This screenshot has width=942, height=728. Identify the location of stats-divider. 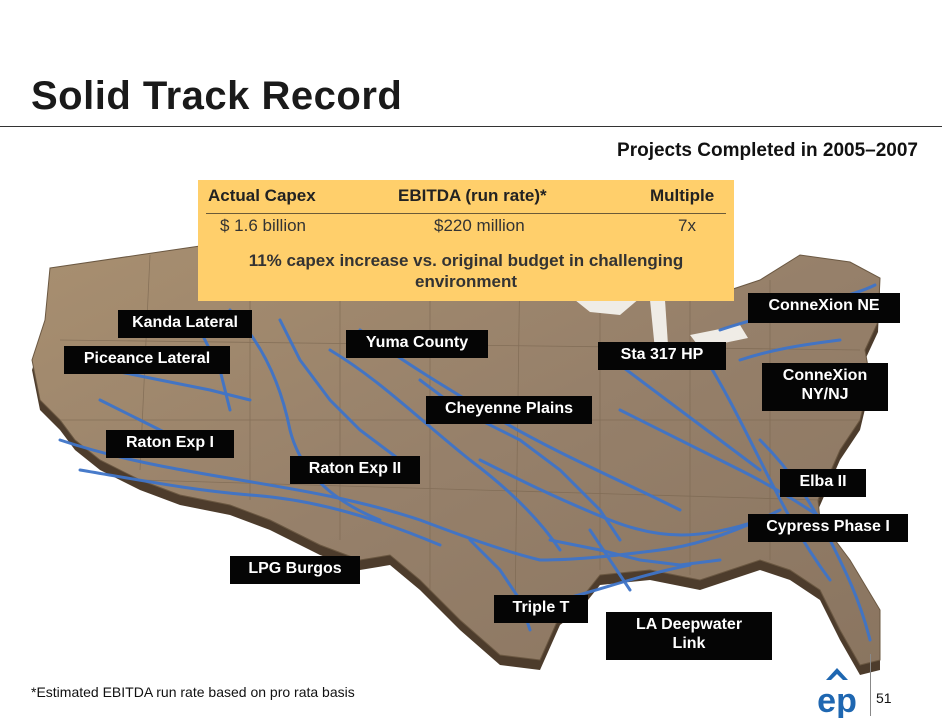
(466, 213).